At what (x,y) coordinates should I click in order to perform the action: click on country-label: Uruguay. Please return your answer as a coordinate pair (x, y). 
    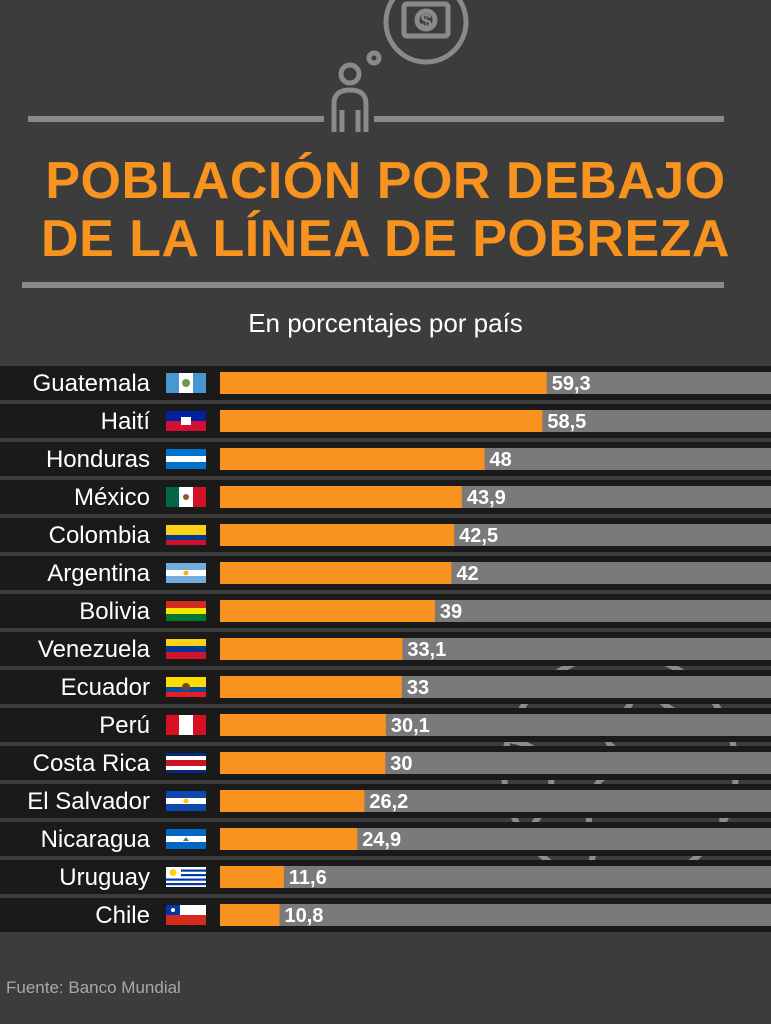
    Looking at the image, I should click on (104, 877).